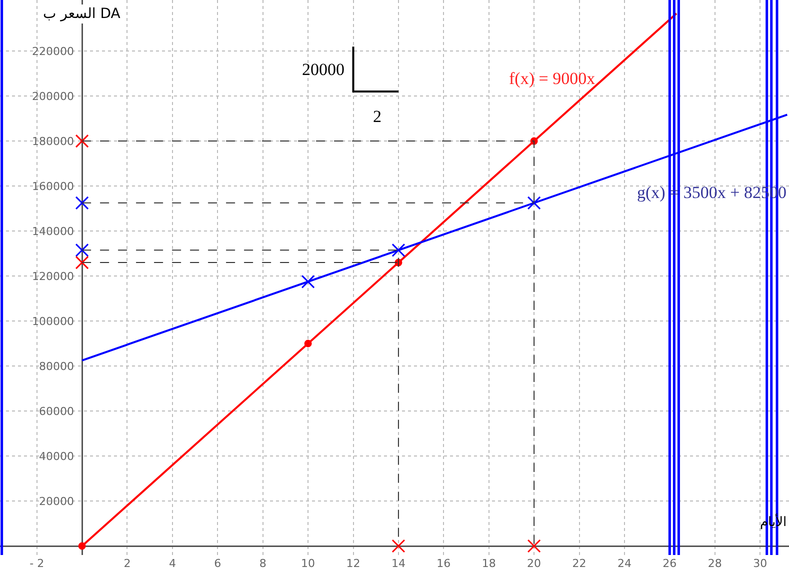  Describe the element at coordinates (218, 563) in the screenshot. I see `x-tick-label: 6` at that location.